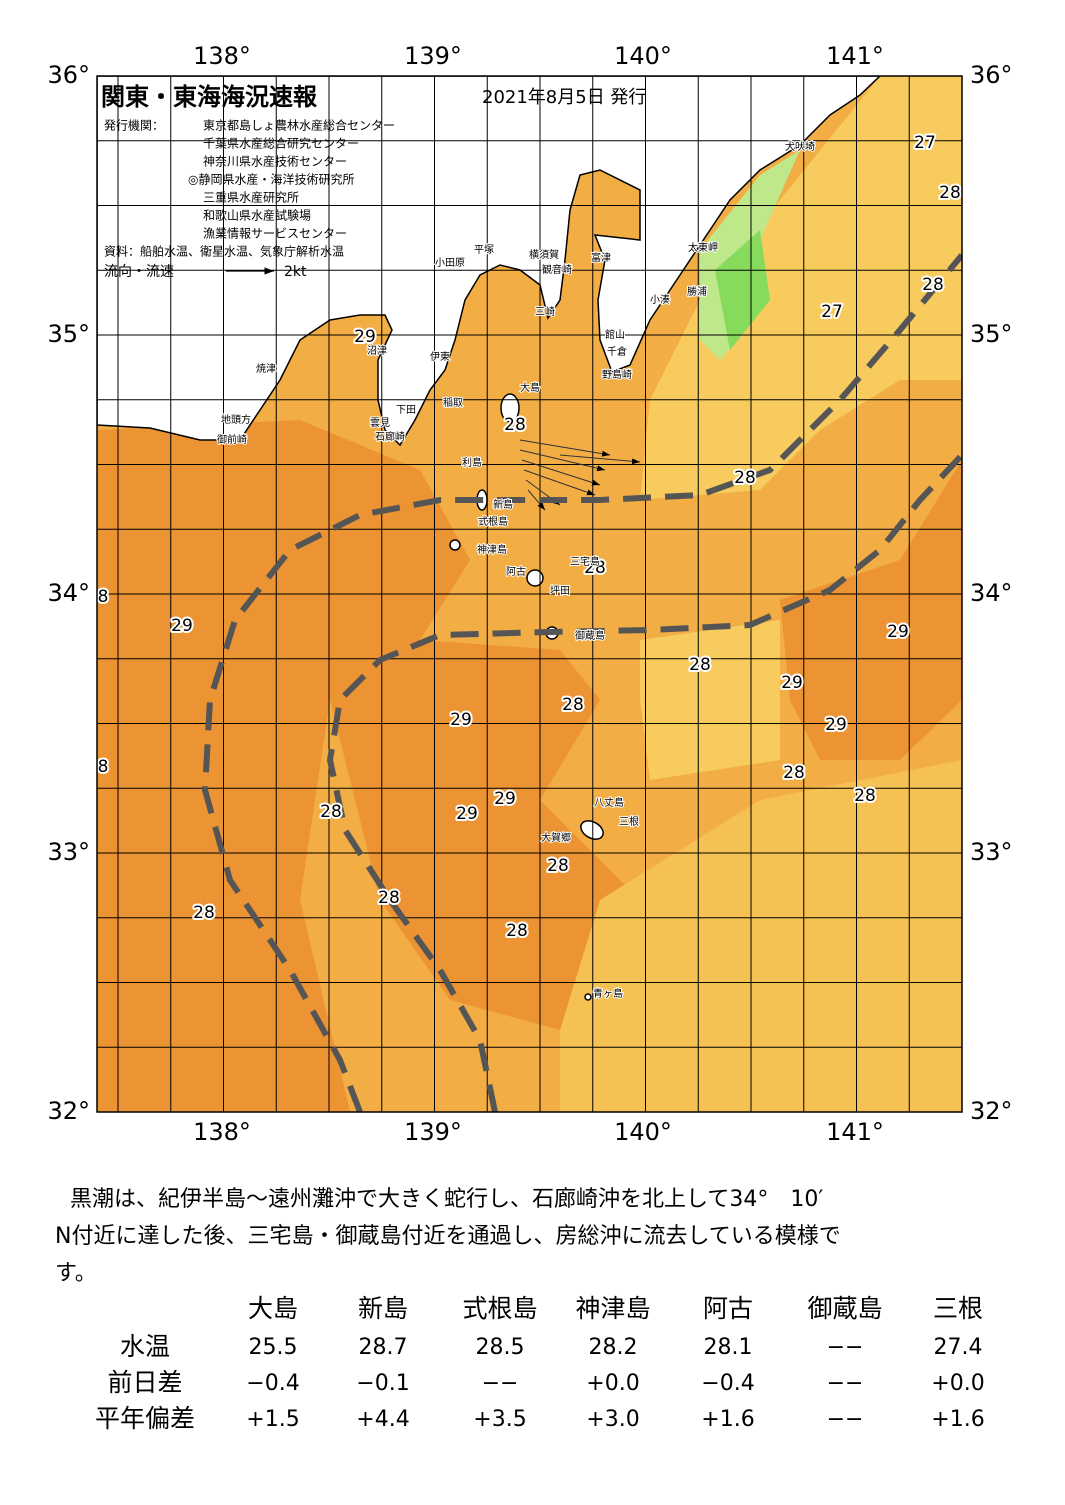 The image size is (1065, 1505). I want to click on place-name: 沼津, so click(377, 350).